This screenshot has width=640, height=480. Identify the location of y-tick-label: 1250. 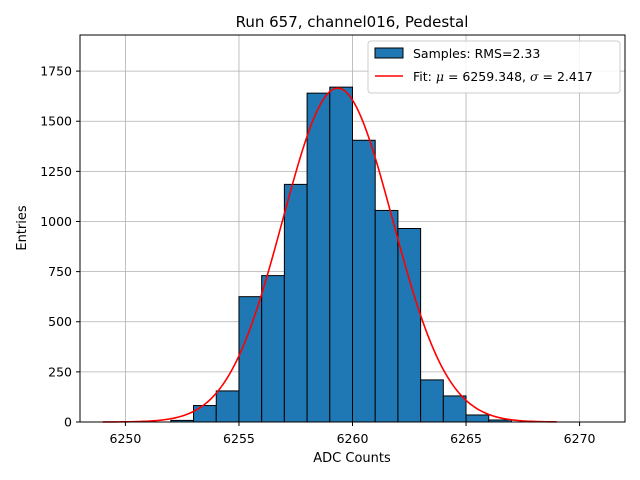
(56, 171).